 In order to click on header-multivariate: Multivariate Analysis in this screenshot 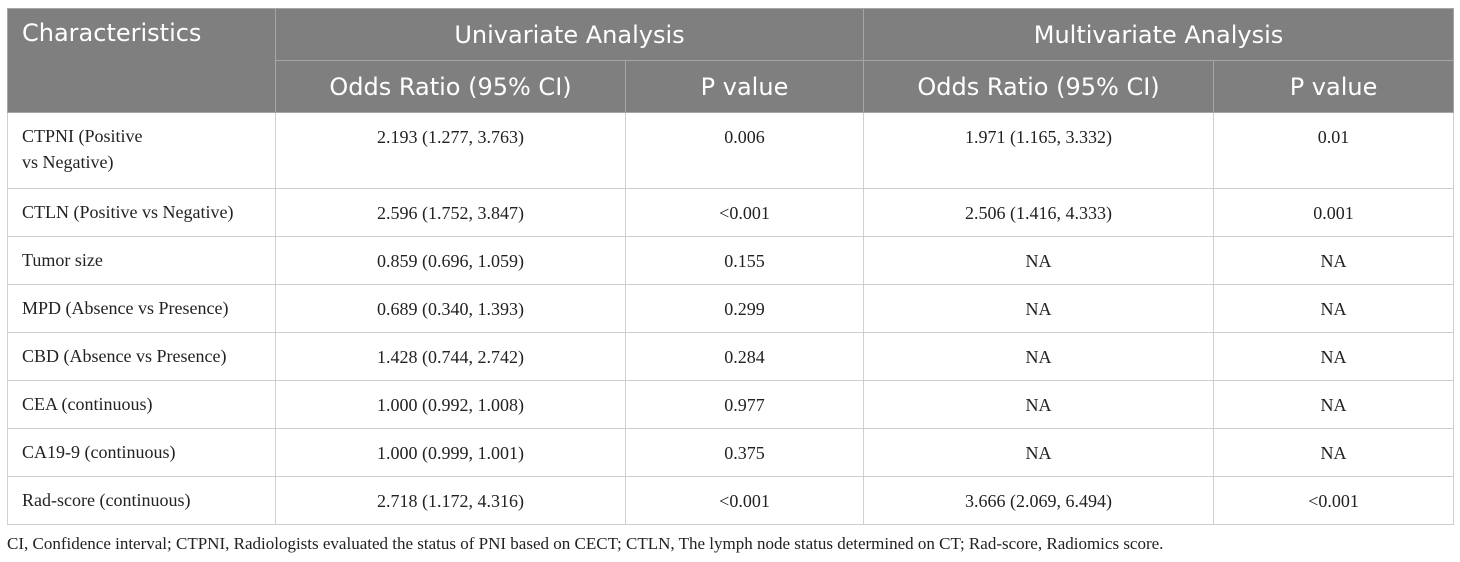, I will do `click(1159, 34)`.